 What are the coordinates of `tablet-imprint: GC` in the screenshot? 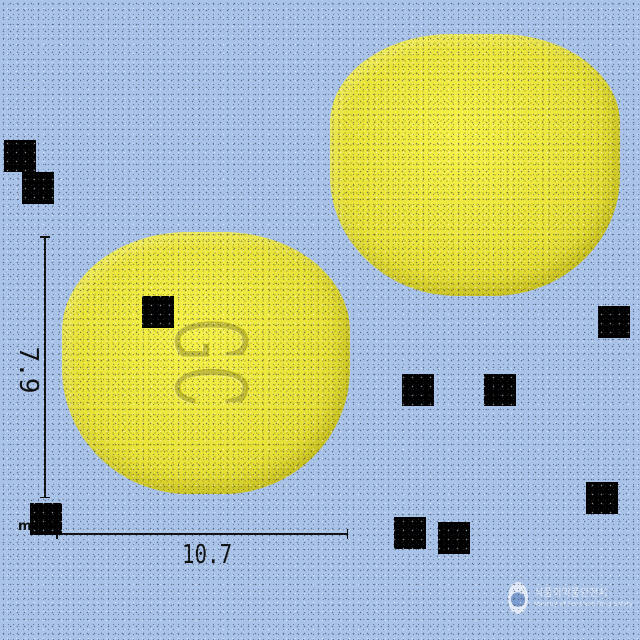 It's located at (209, 365).